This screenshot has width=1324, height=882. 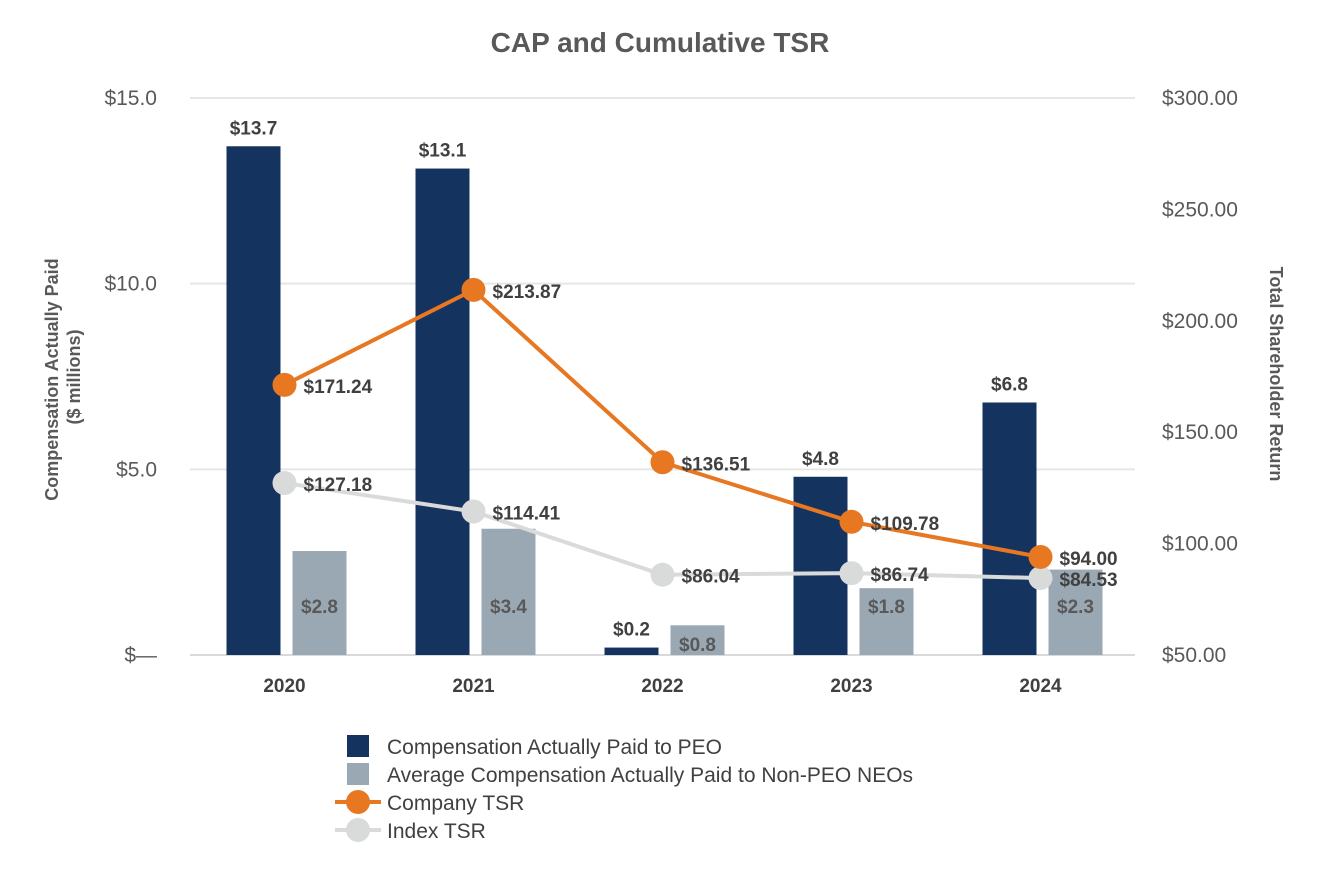 I want to click on left-tick-label: $5.0, so click(x=136, y=469).